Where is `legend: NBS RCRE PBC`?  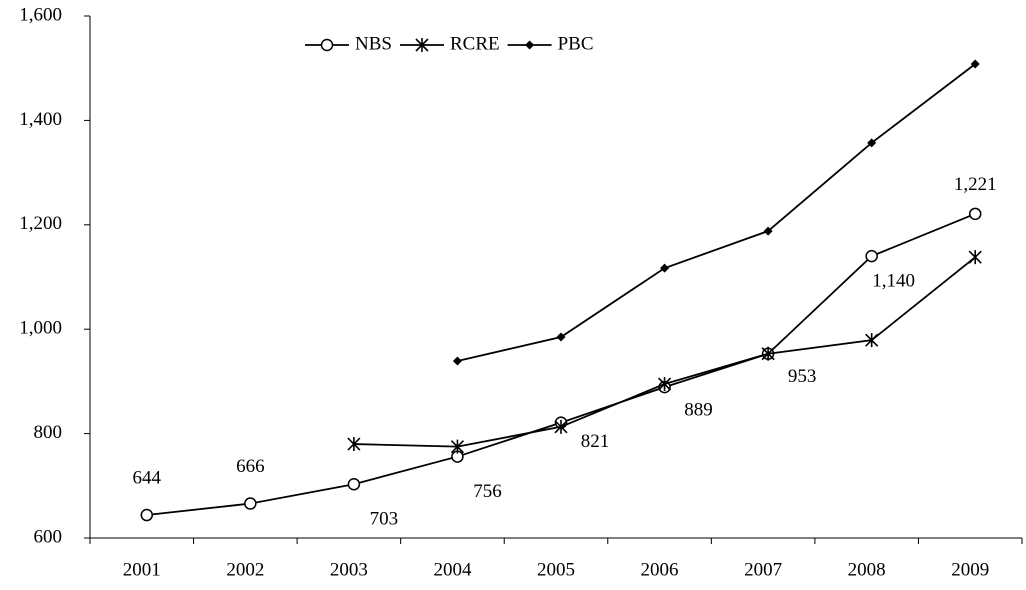 legend: NBS RCRE PBC is located at coordinates (449, 43).